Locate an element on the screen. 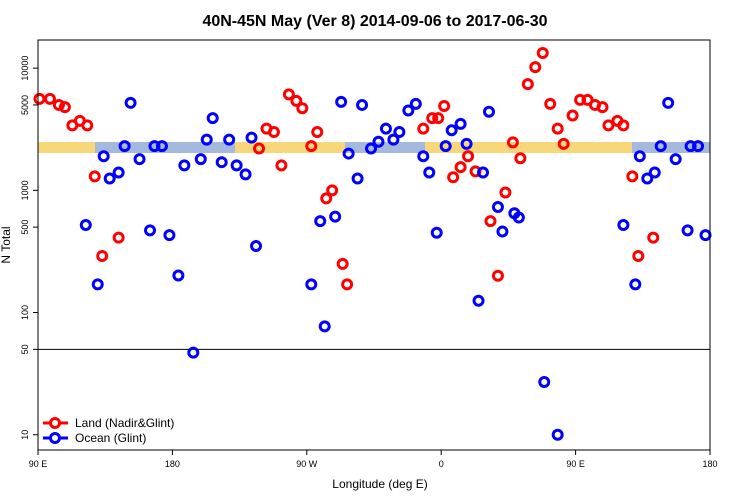  y-tick-label: 10000 is located at coordinates (25, 68).